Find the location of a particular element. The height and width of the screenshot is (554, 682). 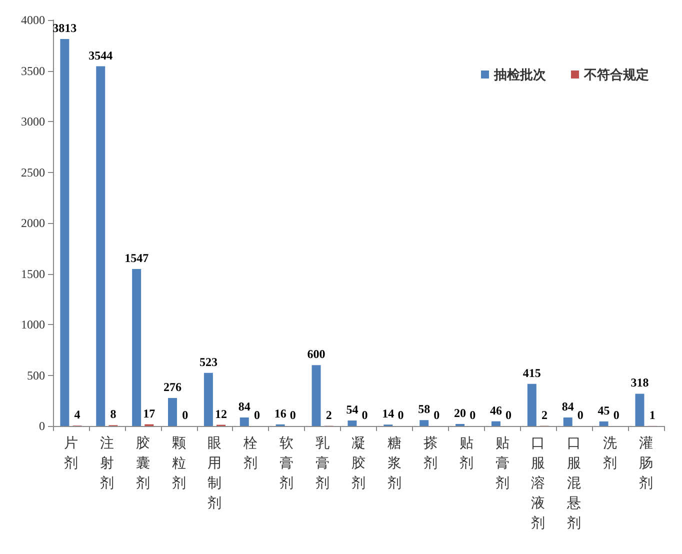

y-tick-label: 2000 is located at coordinates (33, 223).